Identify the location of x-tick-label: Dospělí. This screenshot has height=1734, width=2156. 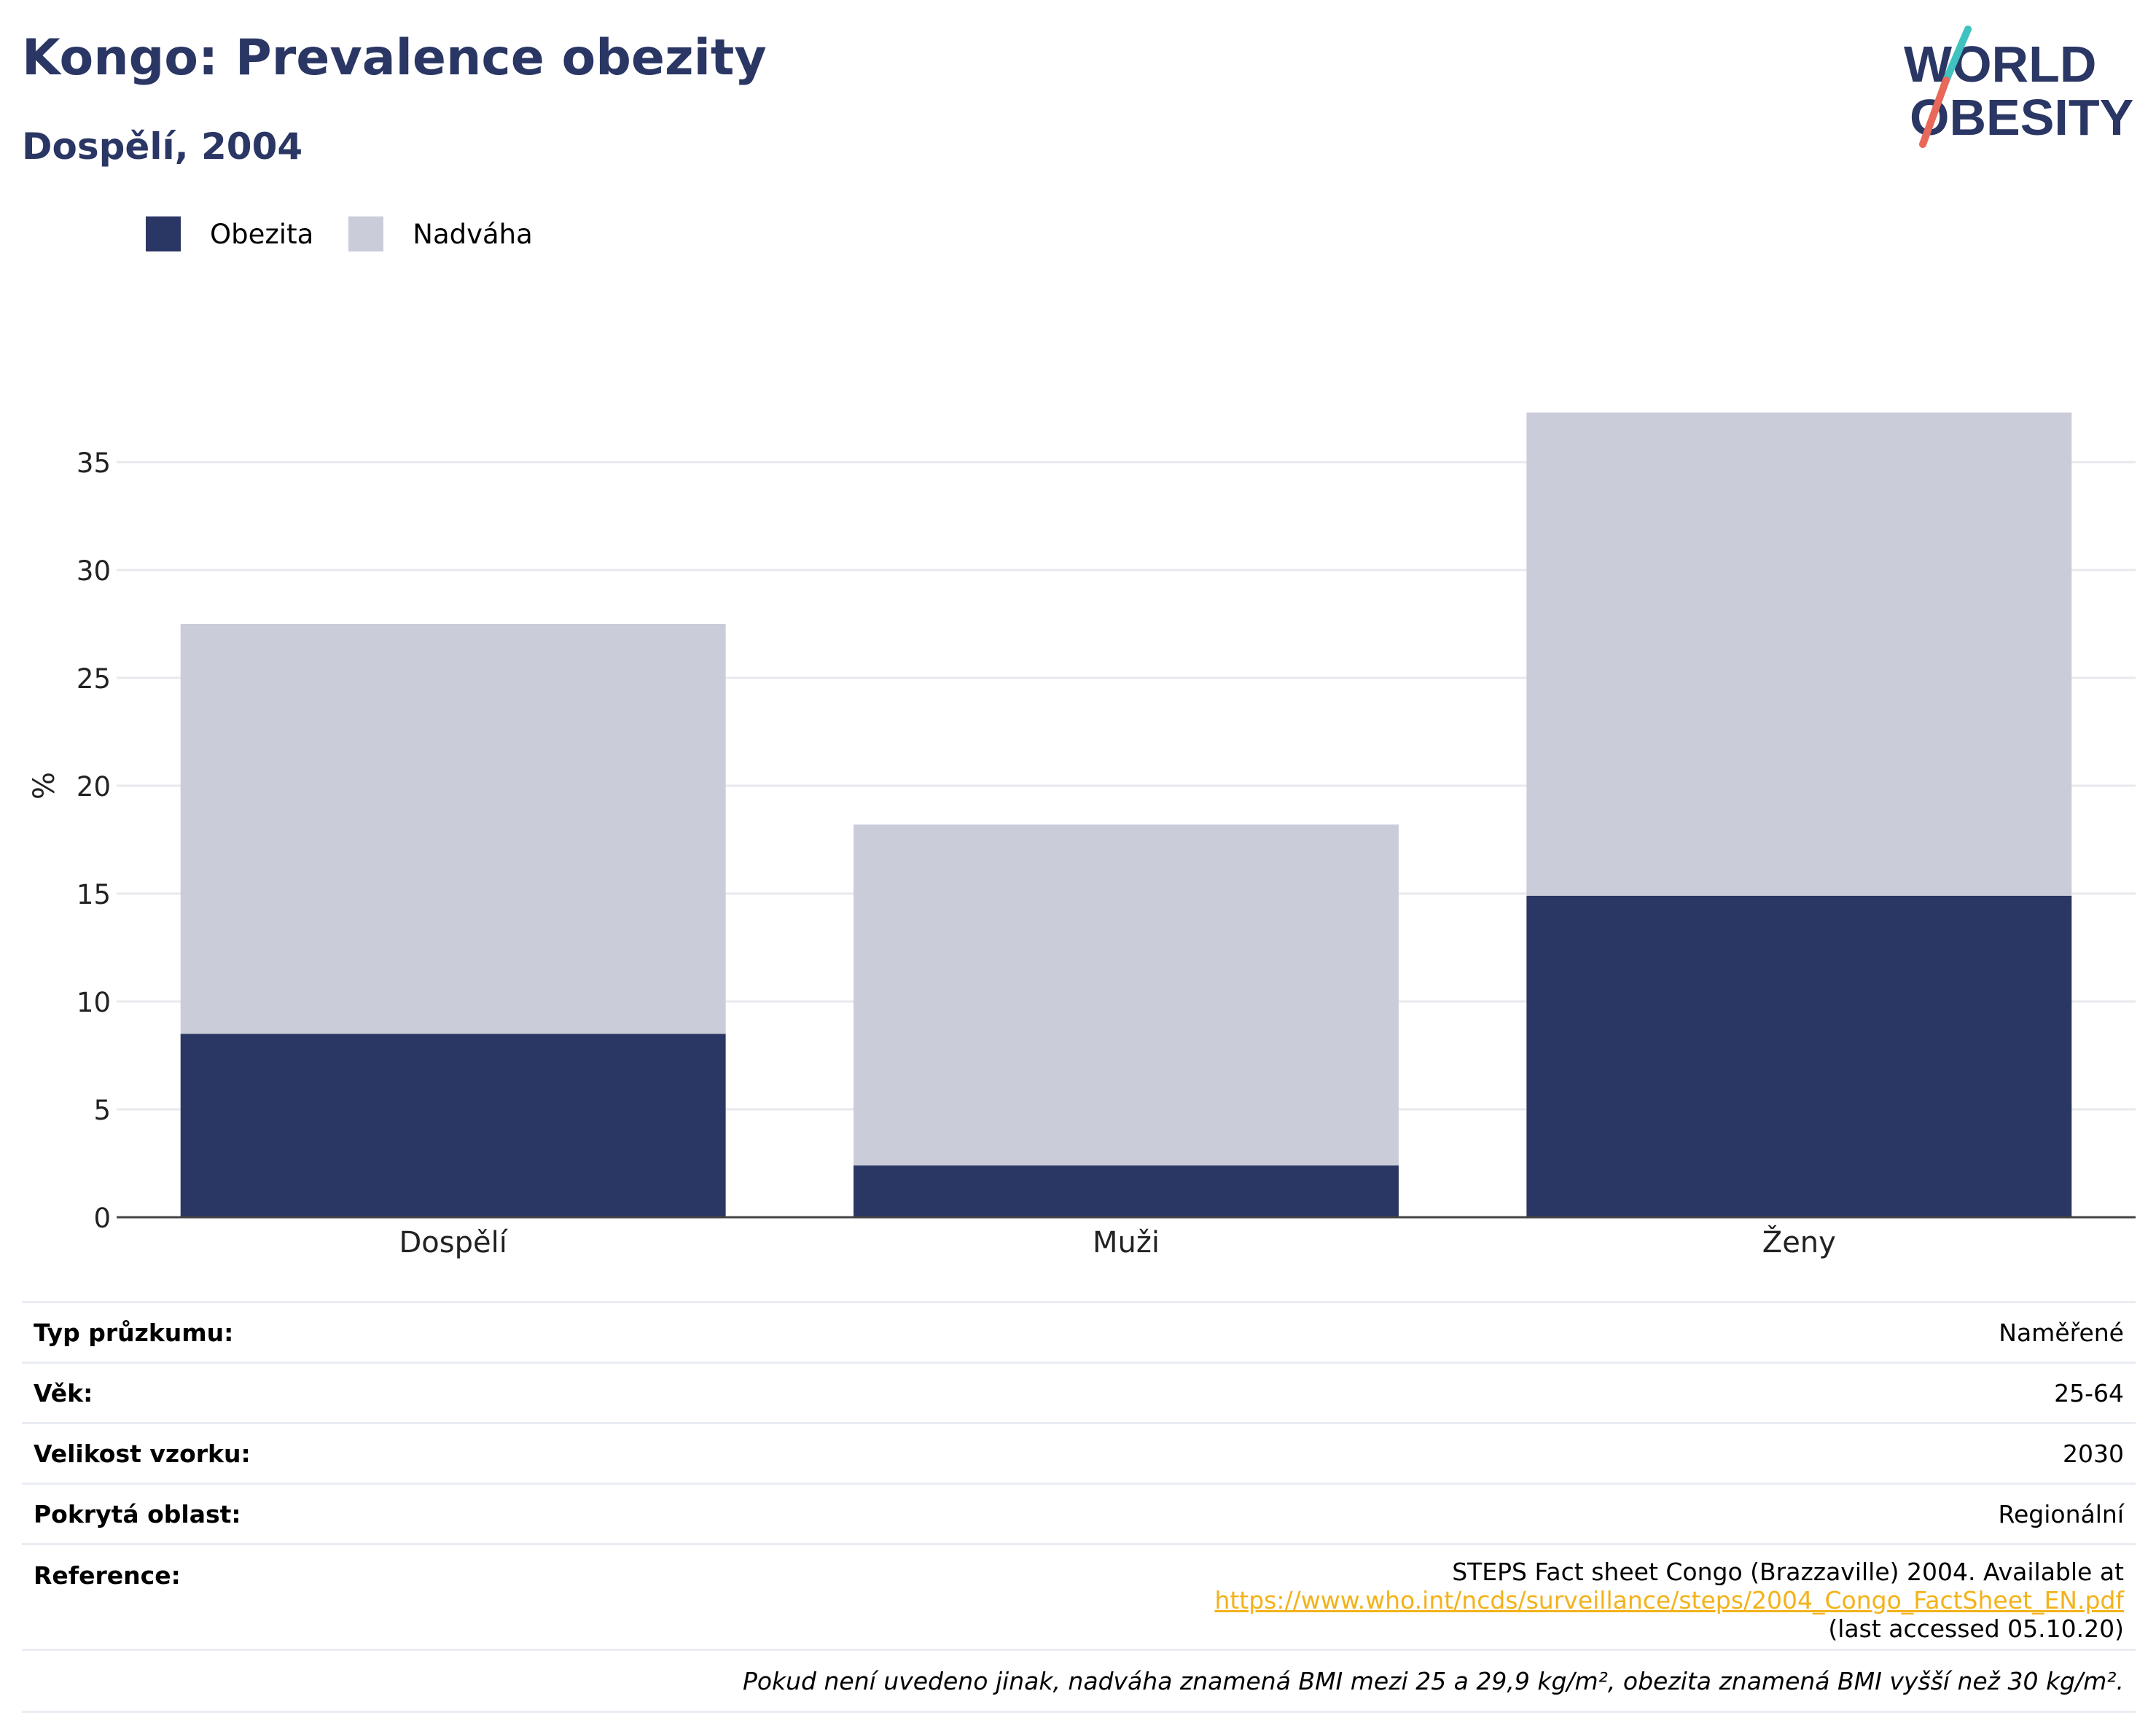
(453, 1243).